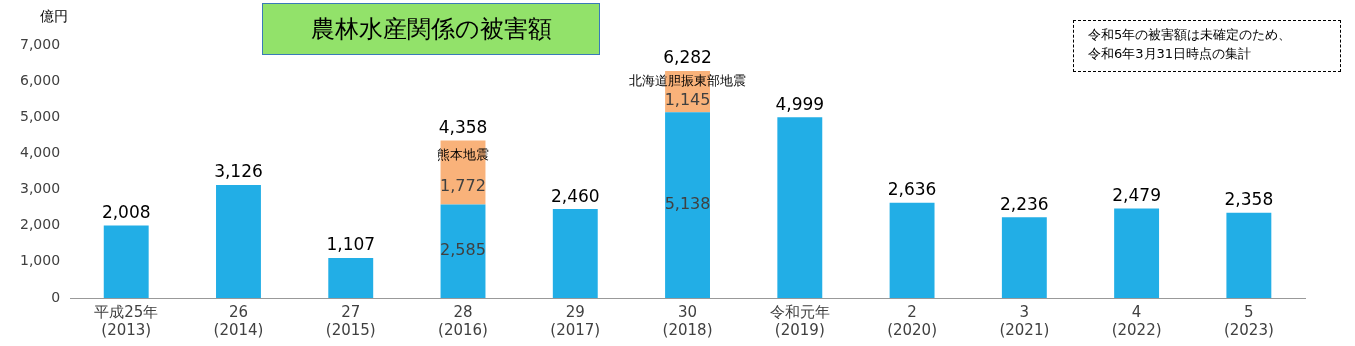 The image size is (1355, 346). I want to click on x-tick-label: 30 (2018), so click(687, 320).